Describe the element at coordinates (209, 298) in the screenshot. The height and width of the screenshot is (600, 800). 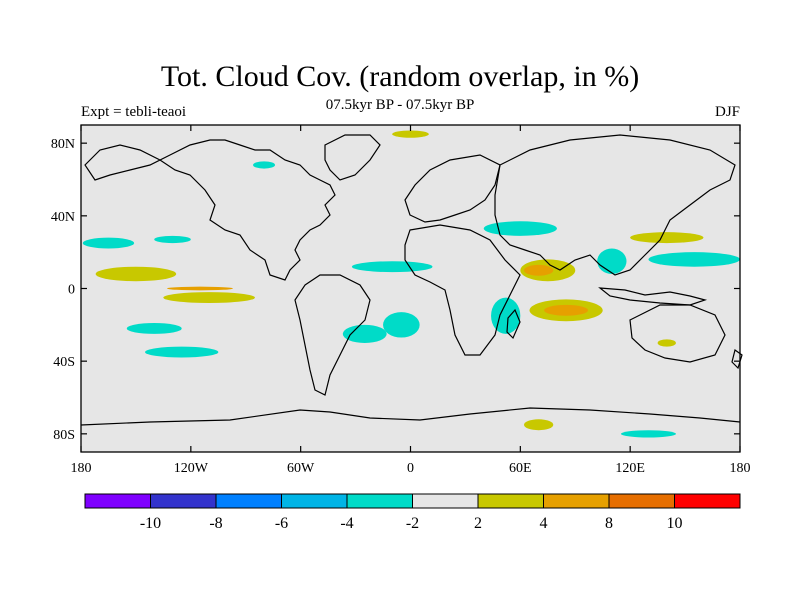
I see `anomaly-pacific-yellow-eq2` at that location.